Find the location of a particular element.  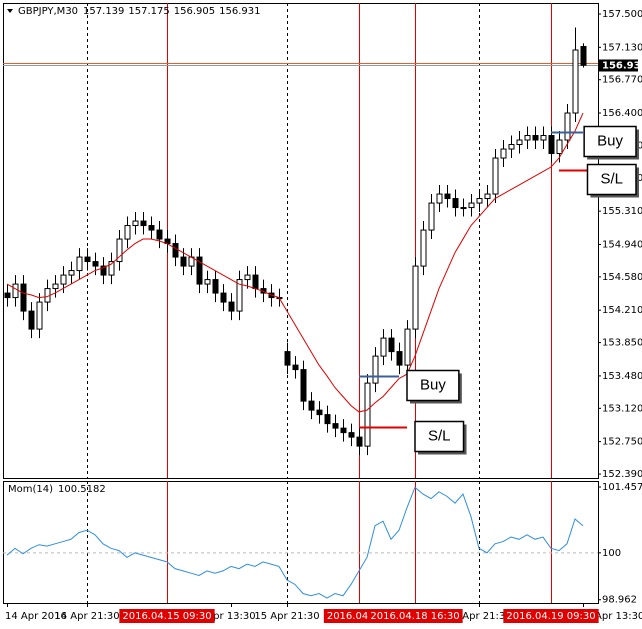

y-tick-label: 153.120 is located at coordinates (622, 408).